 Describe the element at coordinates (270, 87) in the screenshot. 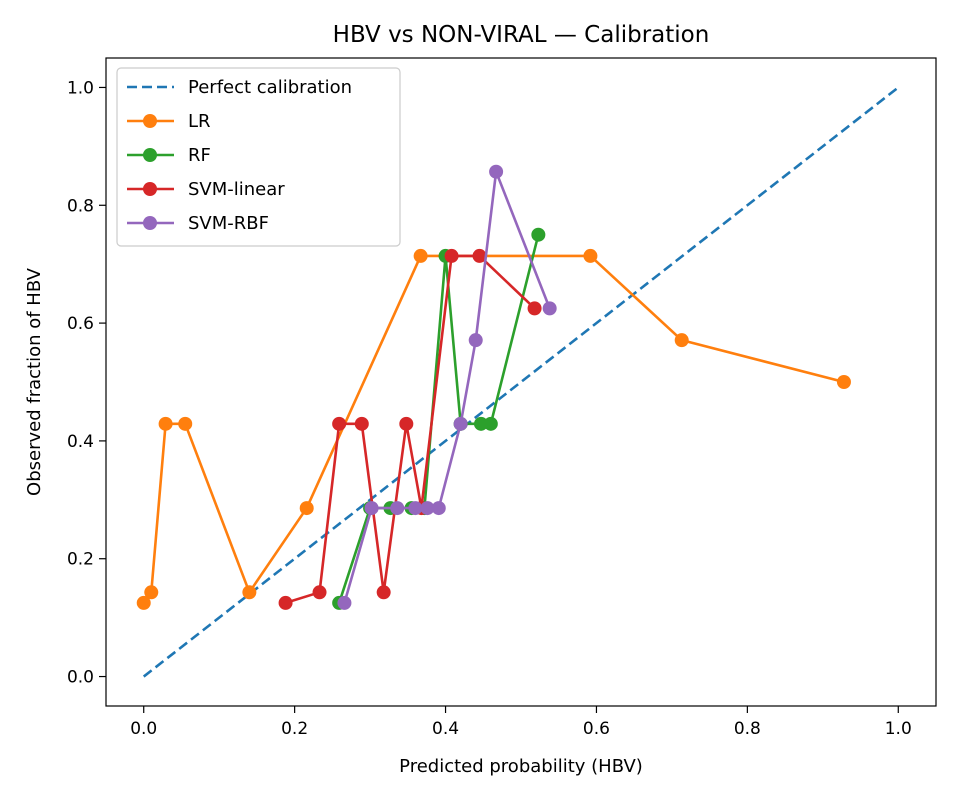

I see `legend-label-perfect-calibration: Perfect calibration` at that location.